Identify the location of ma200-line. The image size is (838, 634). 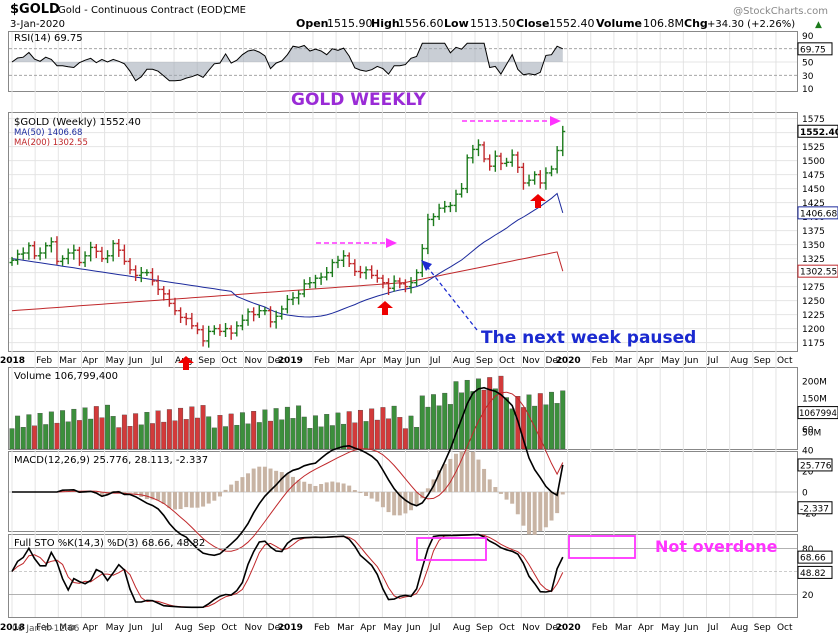
(287, 281).